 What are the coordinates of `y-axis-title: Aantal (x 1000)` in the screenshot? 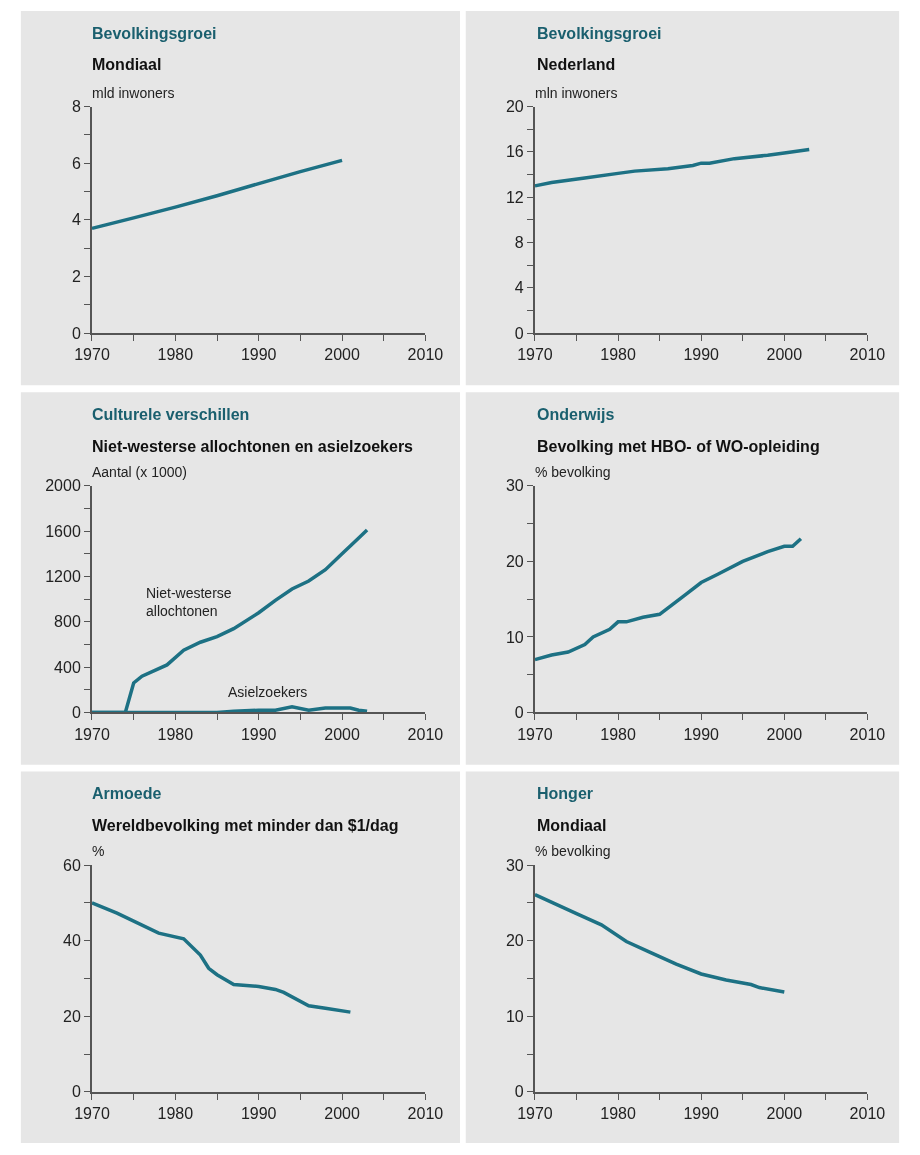 It's located at (139, 472).